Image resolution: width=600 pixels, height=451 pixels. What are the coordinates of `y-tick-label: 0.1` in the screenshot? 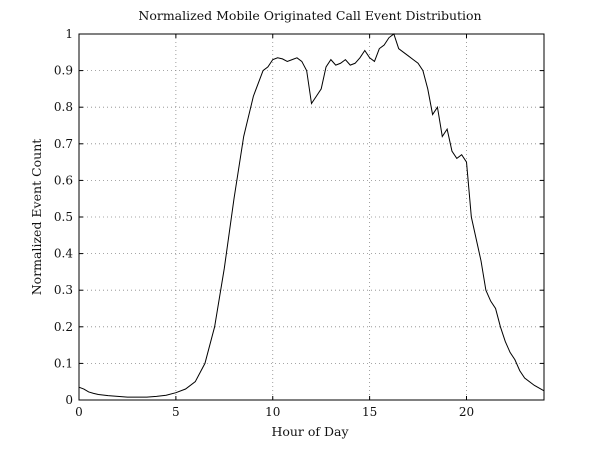 It's located at (63, 363).